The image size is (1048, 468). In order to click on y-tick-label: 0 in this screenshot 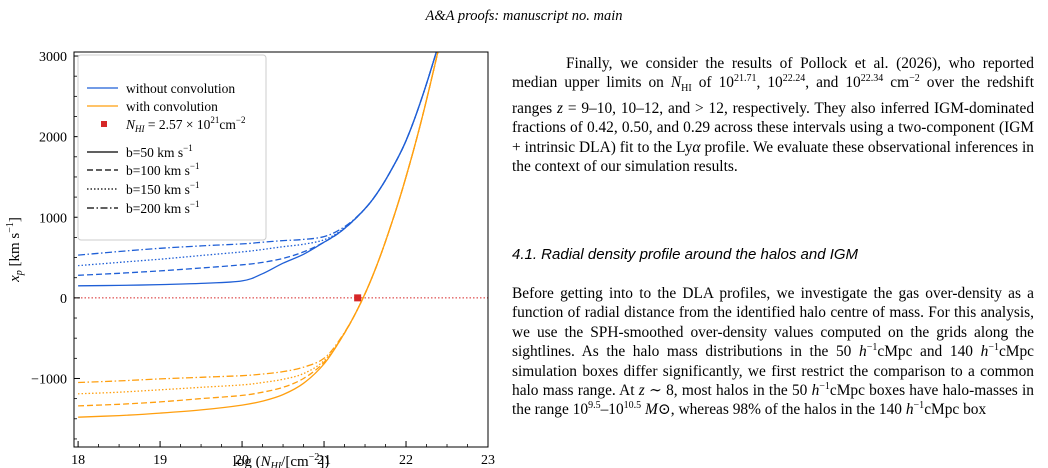, I will do `click(63, 299)`.